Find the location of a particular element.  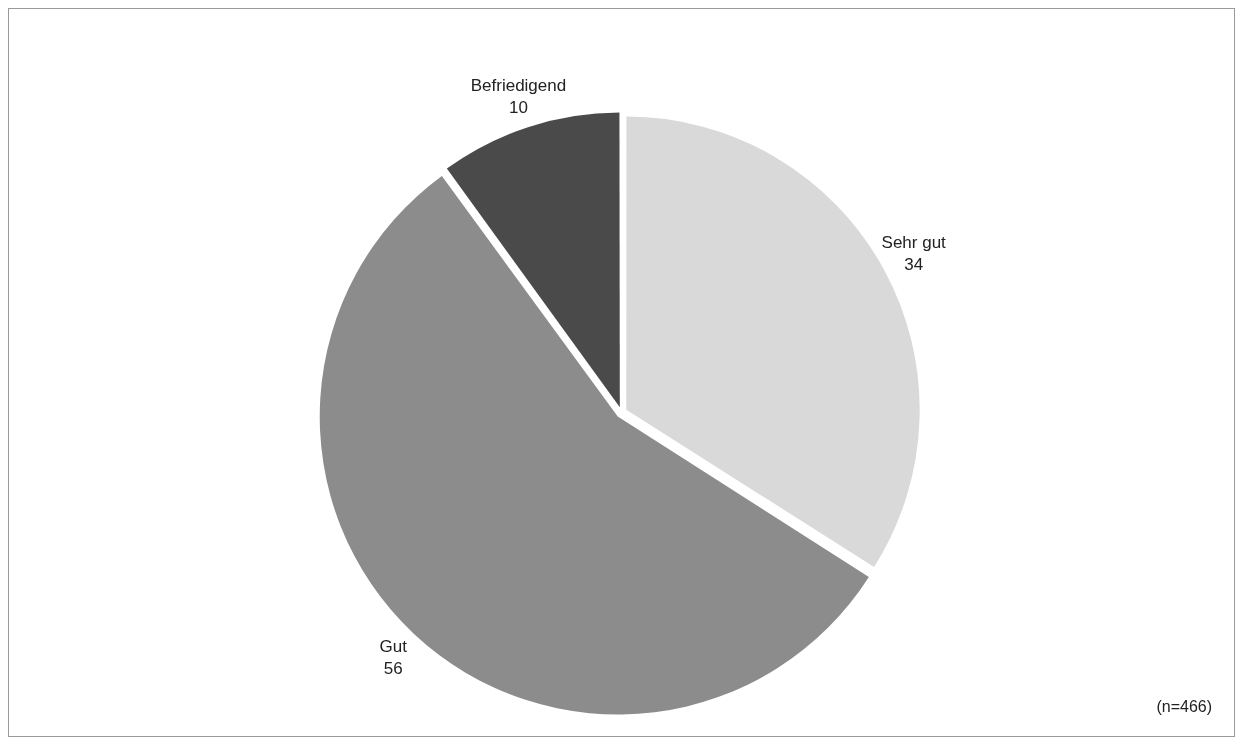

slice-label: Gut is located at coordinates (393, 646).